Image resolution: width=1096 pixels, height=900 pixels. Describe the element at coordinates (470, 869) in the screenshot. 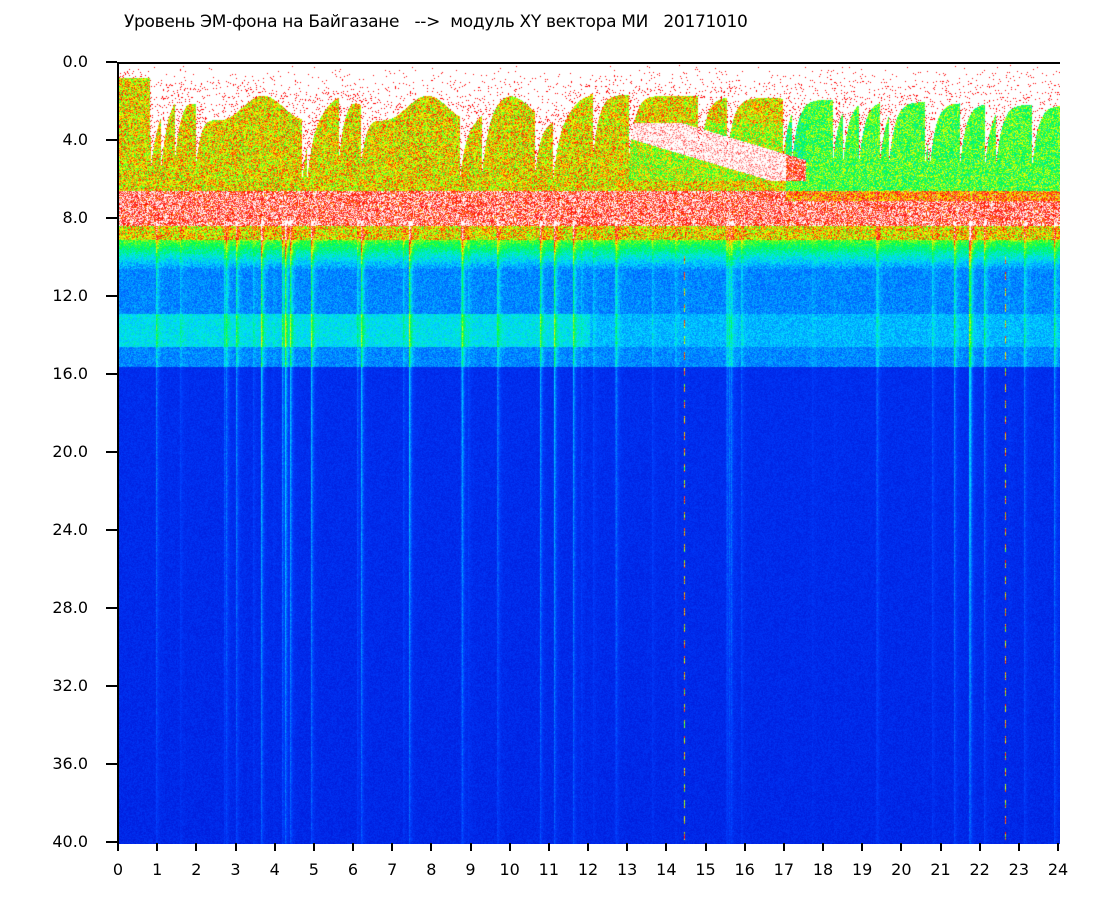

I see `x-tick-label: 9` at that location.